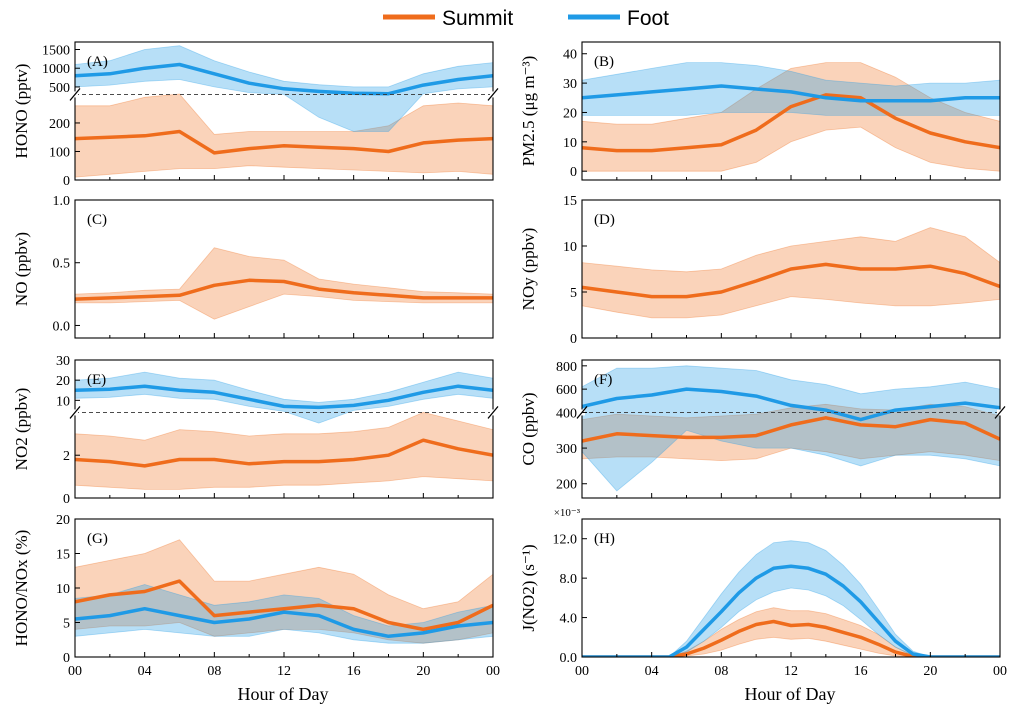 The height and width of the screenshot is (709, 1011). Describe the element at coordinates (791, 638) in the screenshot. I see `series-line-h-summit` at that location.